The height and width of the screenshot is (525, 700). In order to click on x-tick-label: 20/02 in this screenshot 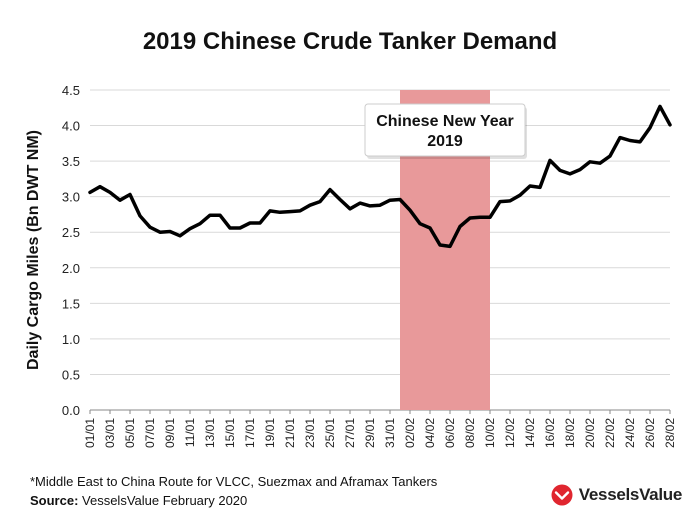, I will do `click(590, 433)`.